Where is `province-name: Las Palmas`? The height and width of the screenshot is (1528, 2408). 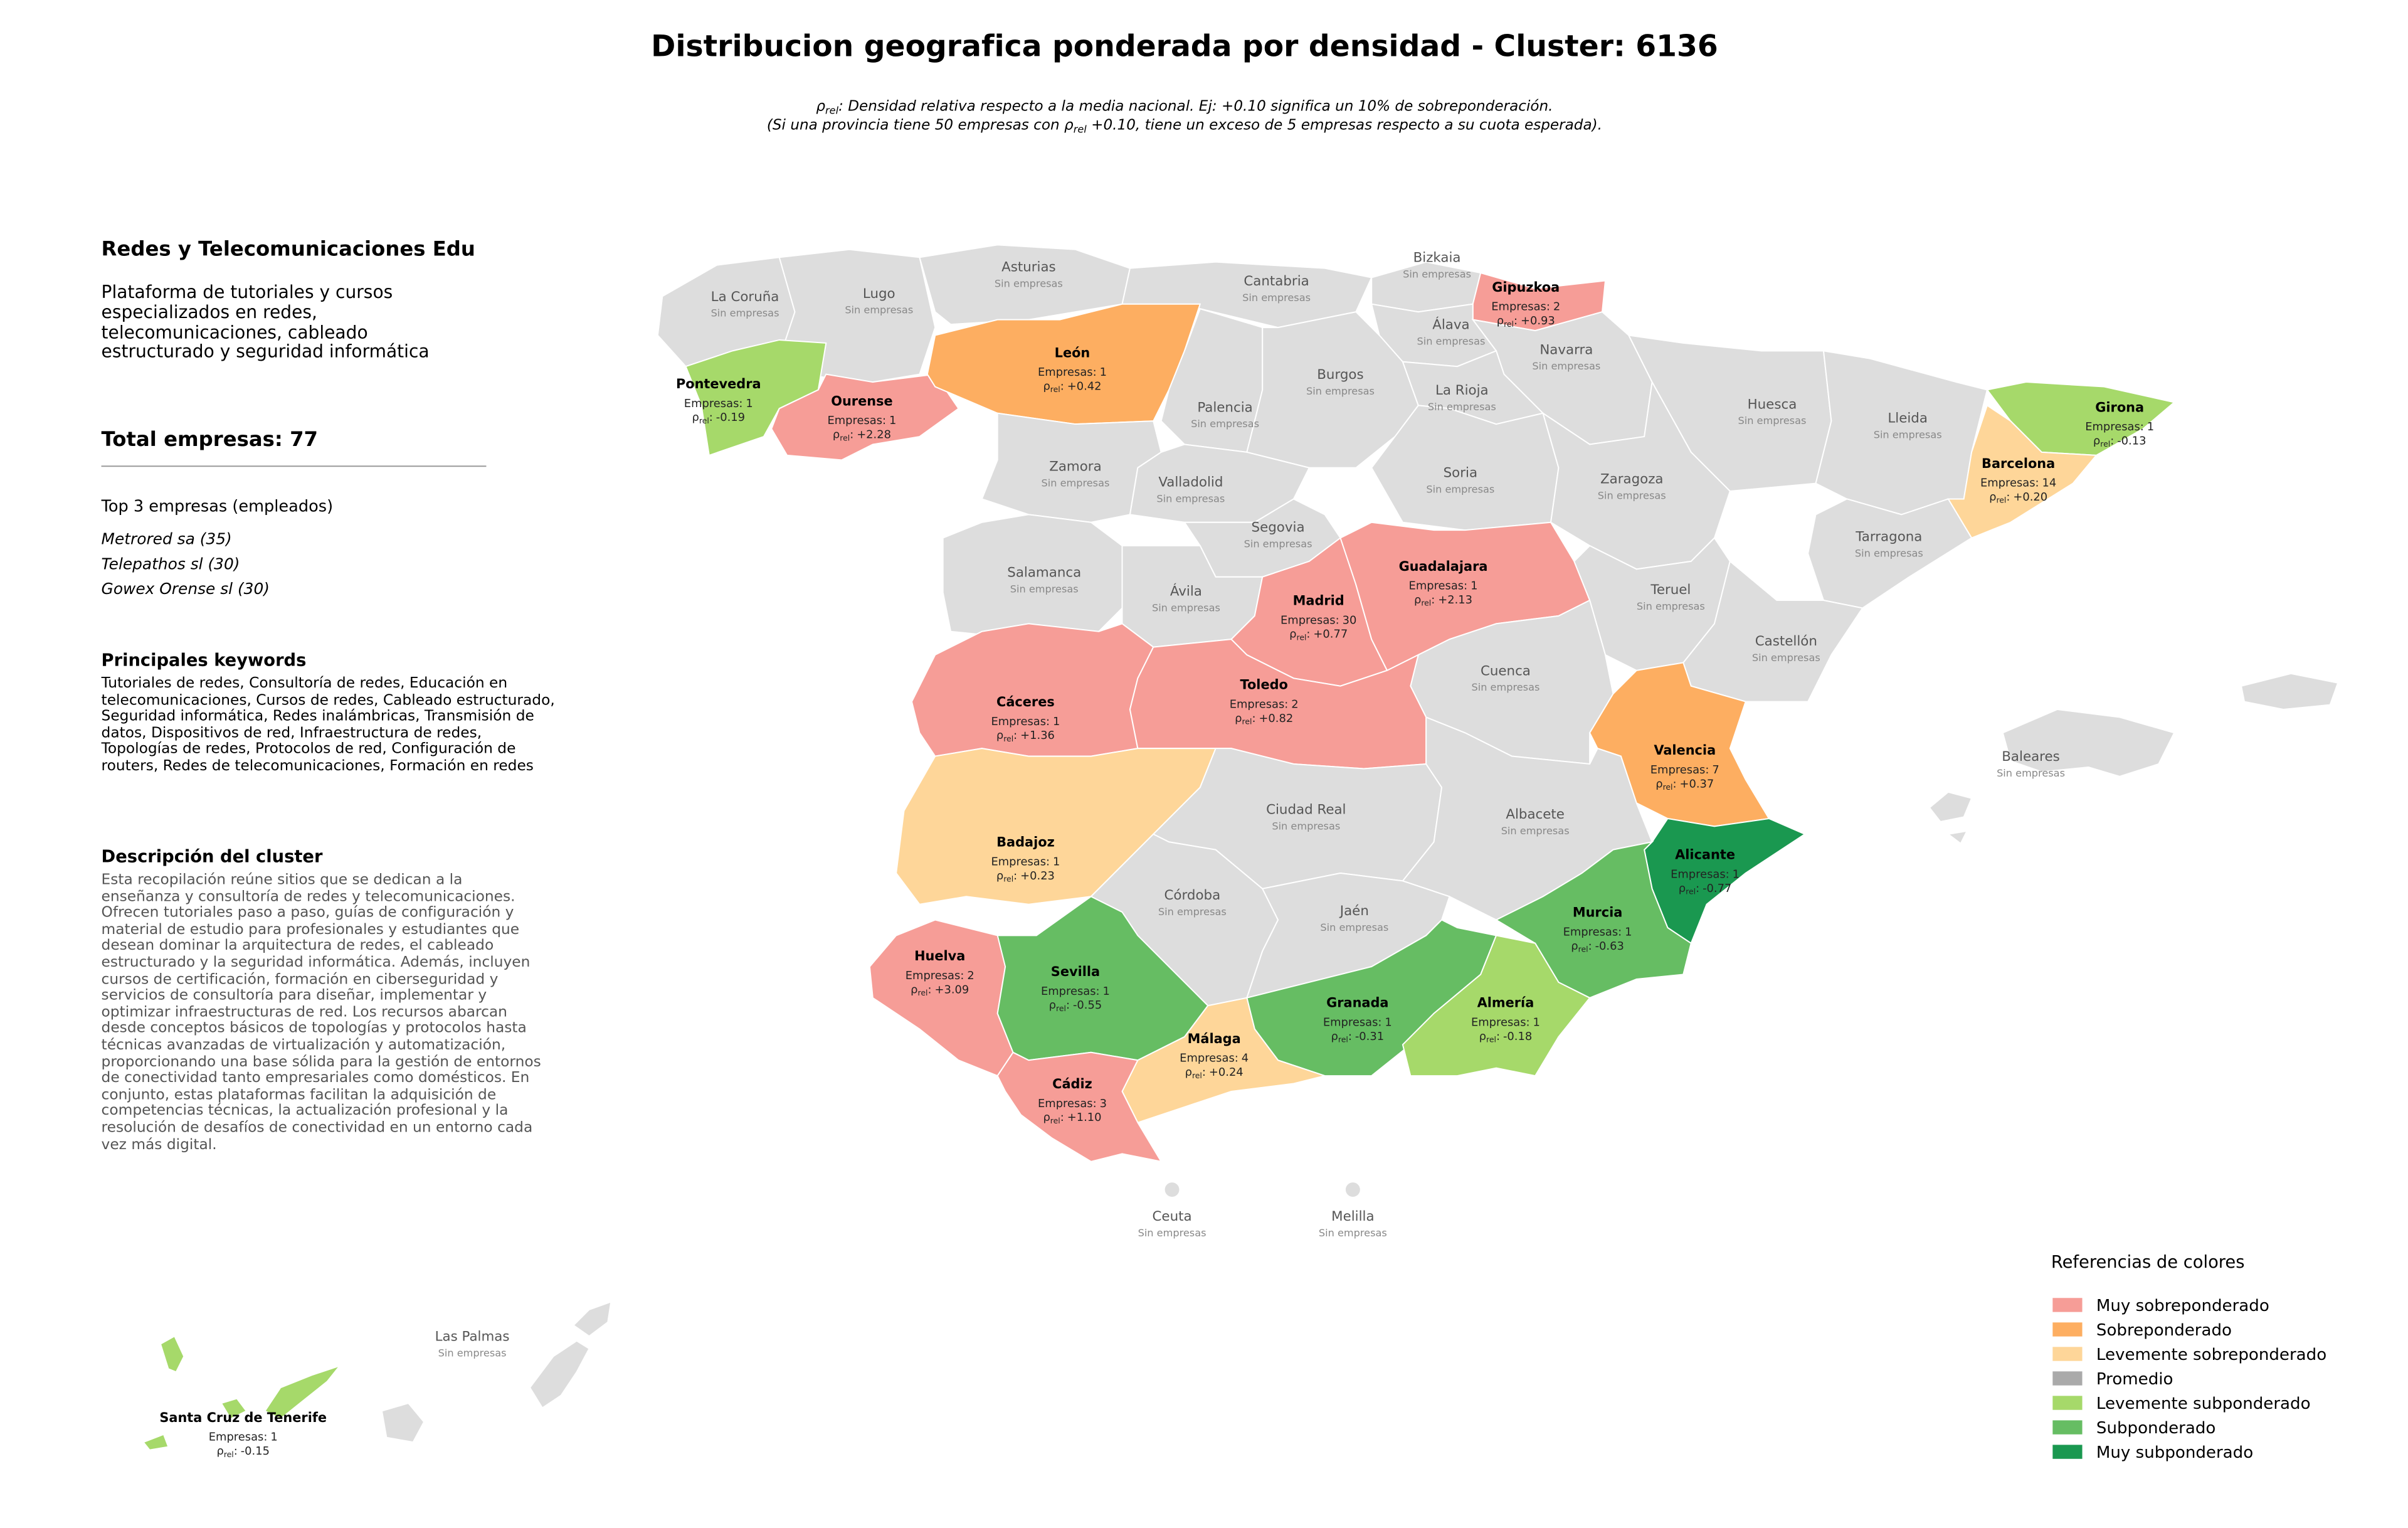 province-name: Las Palmas is located at coordinates (472, 1337).